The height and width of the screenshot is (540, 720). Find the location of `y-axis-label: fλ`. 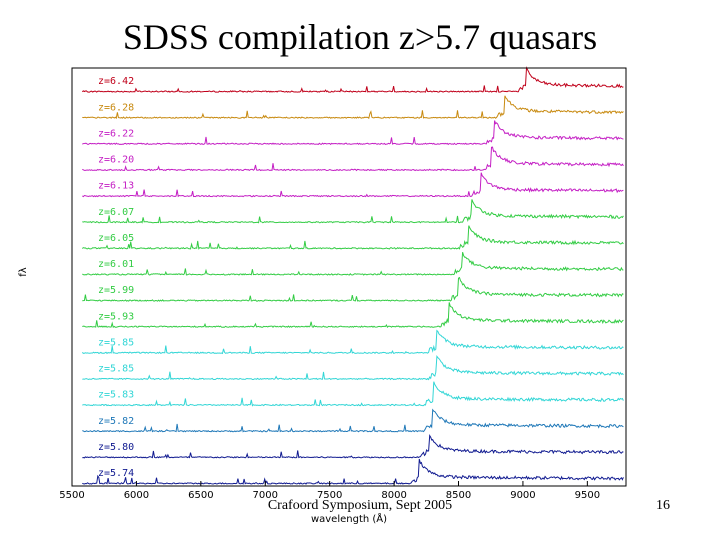

y-axis-label: fλ is located at coordinates (23, 272).